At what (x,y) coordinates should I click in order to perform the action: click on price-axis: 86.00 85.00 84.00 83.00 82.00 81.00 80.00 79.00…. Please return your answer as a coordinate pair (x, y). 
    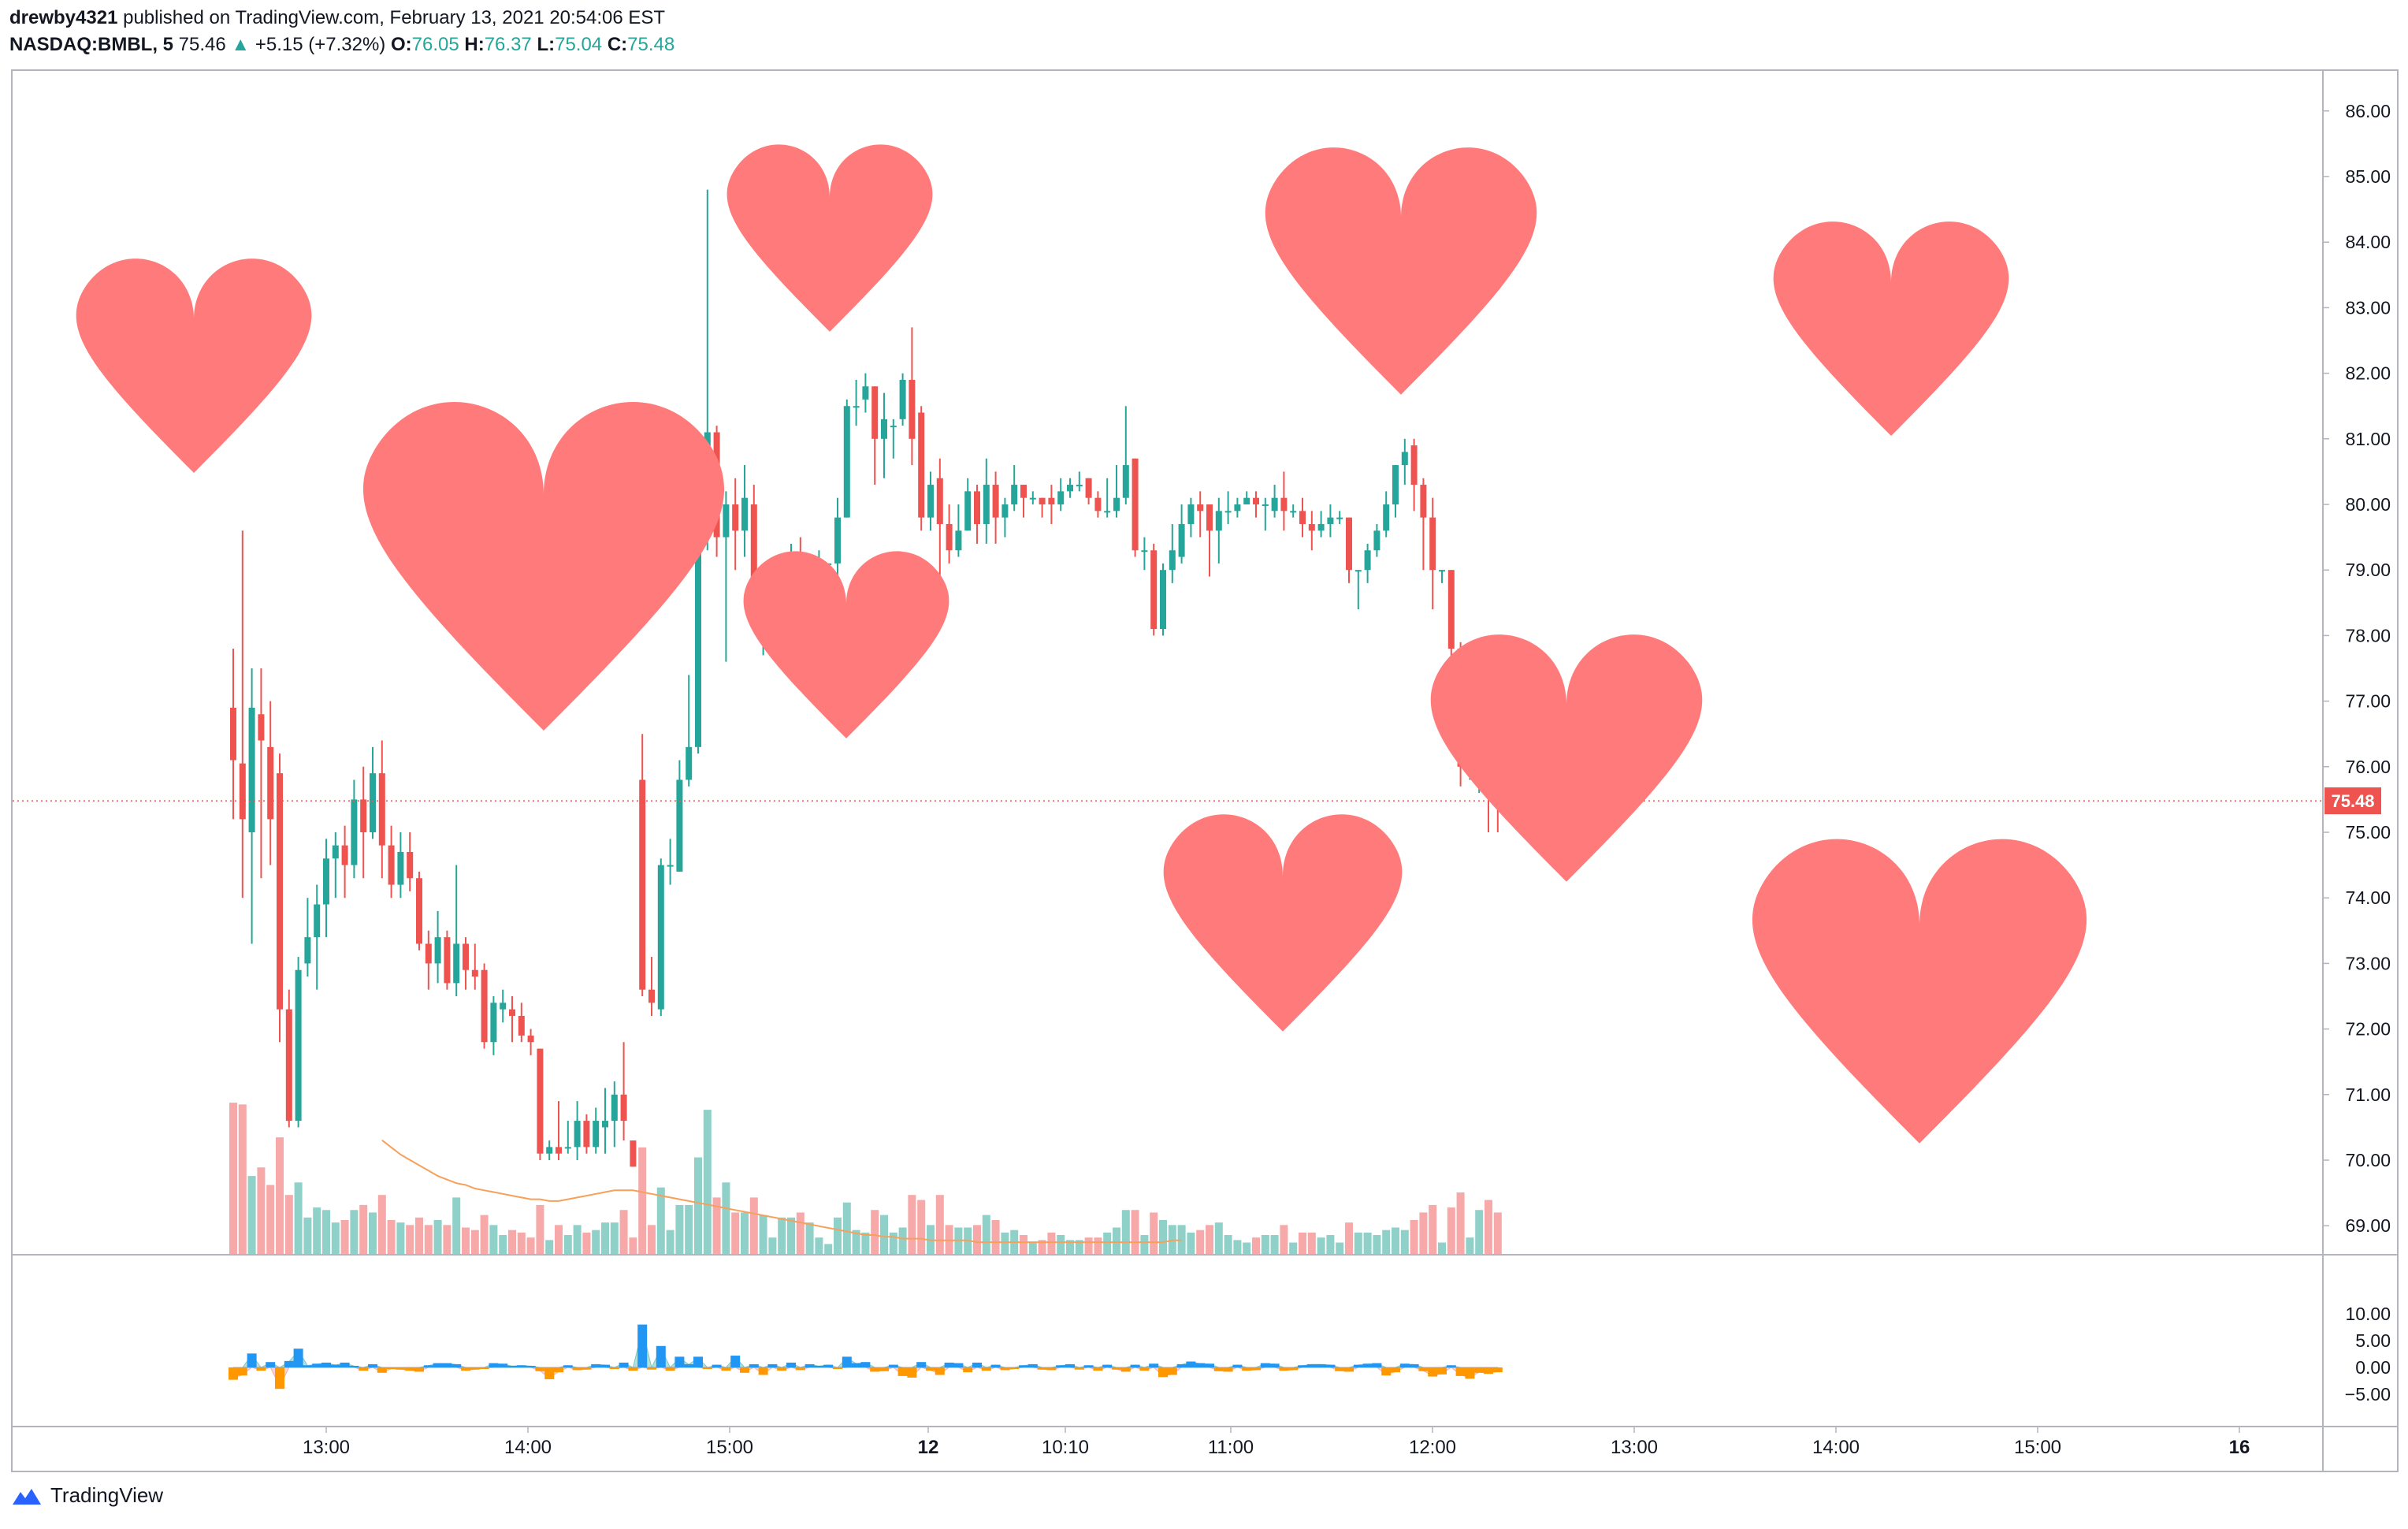
    Looking at the image, I should click on (2357, 668).